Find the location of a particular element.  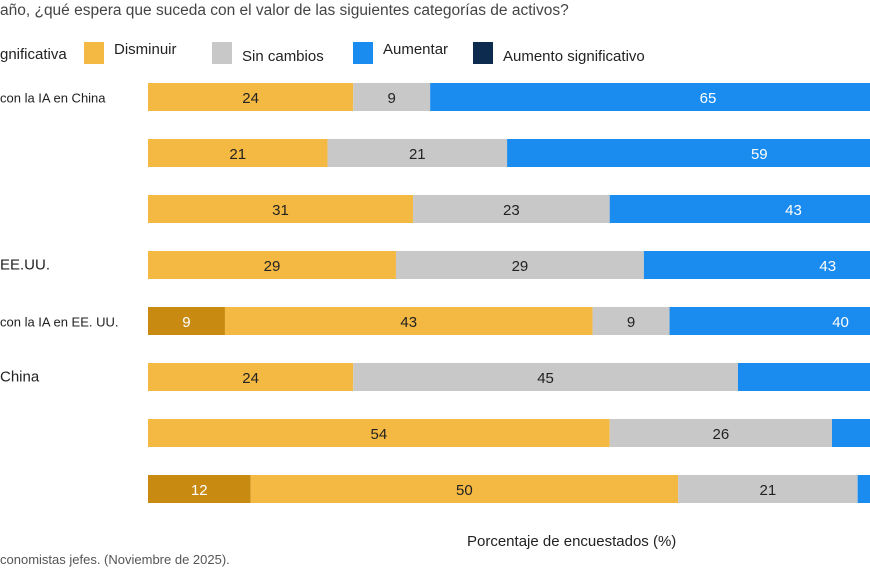

data-label: 23 is located at coordinates (511, 210).